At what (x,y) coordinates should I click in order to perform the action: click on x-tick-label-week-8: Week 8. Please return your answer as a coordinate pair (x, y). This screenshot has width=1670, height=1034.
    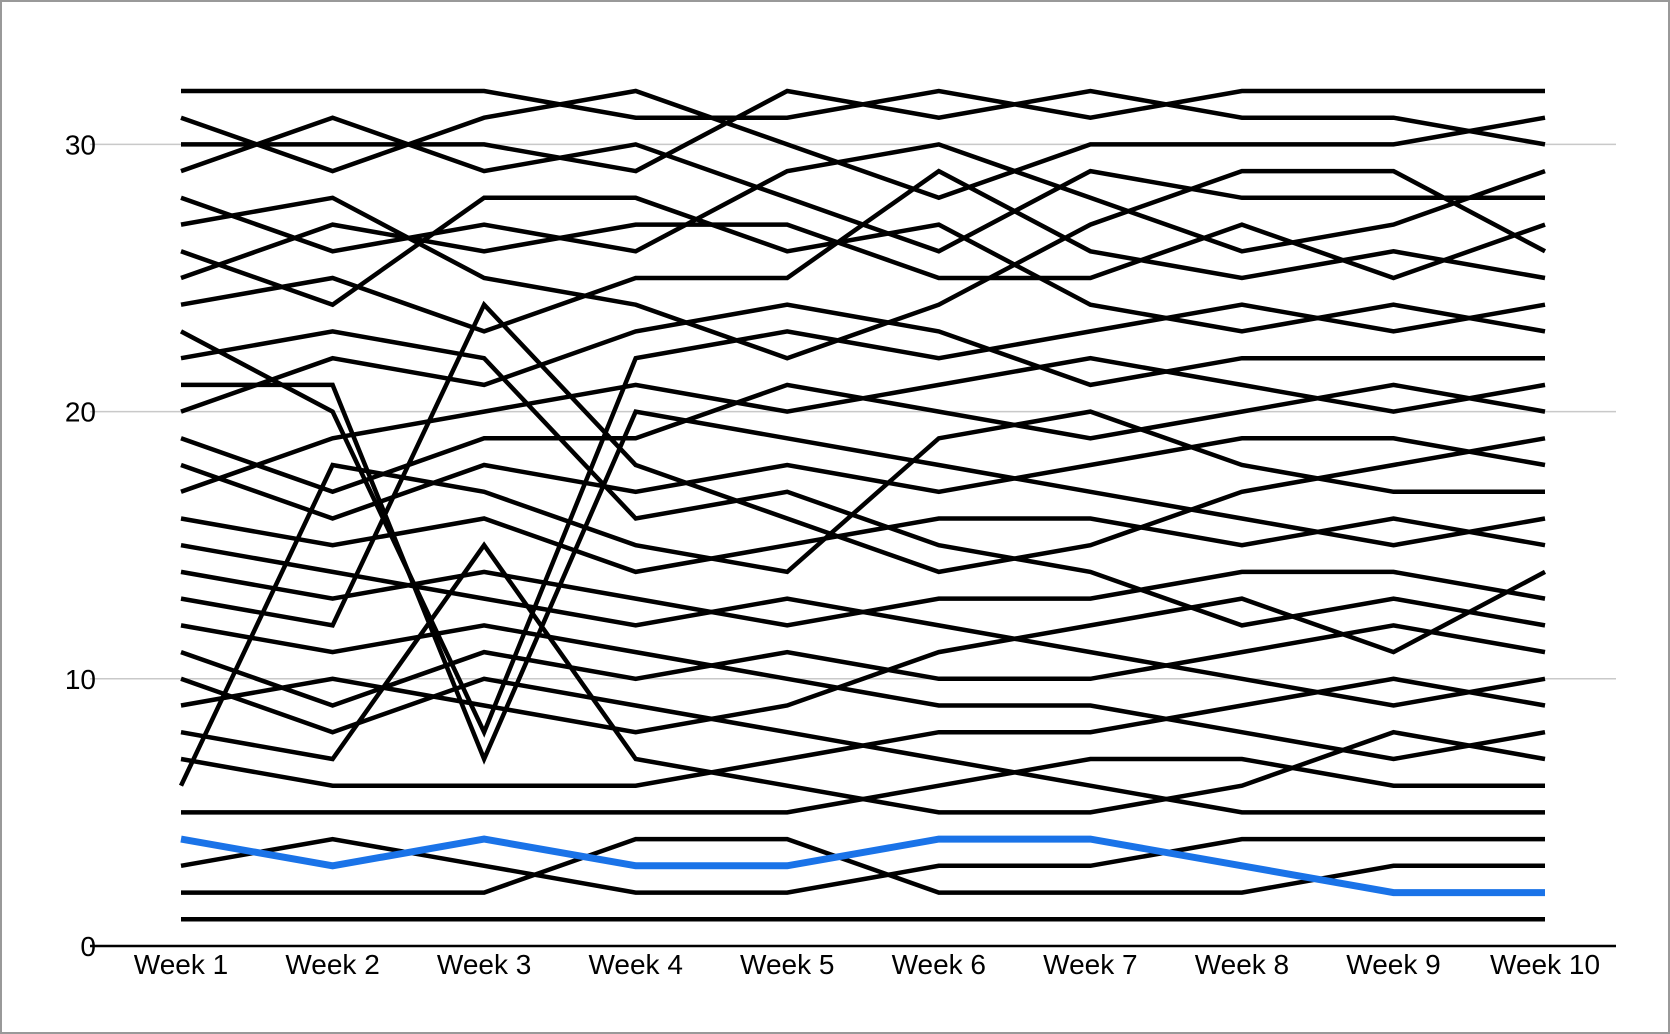
    Looking at the image, I should click on (1242, 964).